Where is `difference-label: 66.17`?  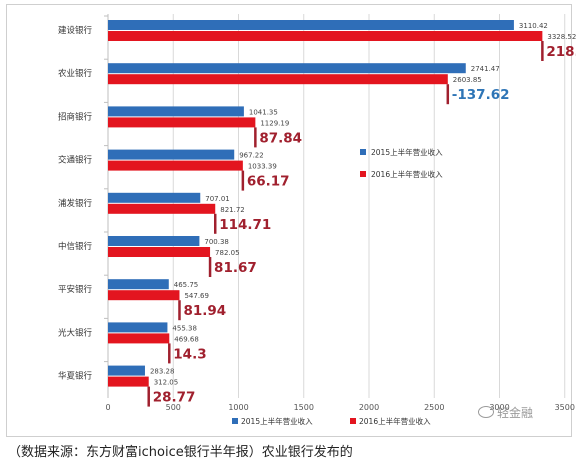 difference-label: 66.17 is located at coordinates (268, 182).